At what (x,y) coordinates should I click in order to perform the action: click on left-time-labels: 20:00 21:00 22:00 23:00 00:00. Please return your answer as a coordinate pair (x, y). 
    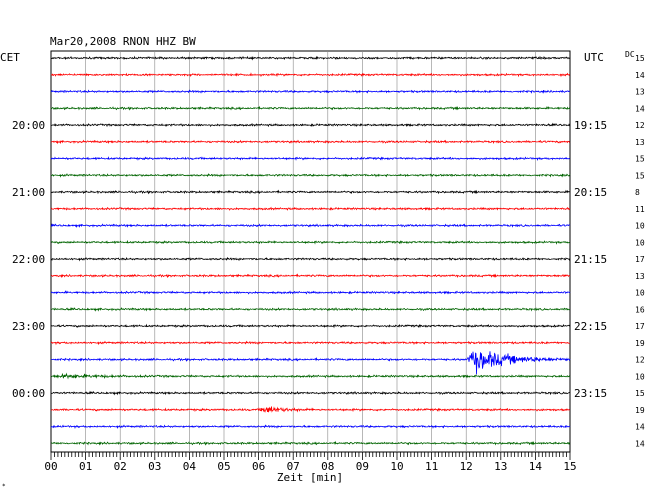
    Looking at the image, I should click on (28, 259).